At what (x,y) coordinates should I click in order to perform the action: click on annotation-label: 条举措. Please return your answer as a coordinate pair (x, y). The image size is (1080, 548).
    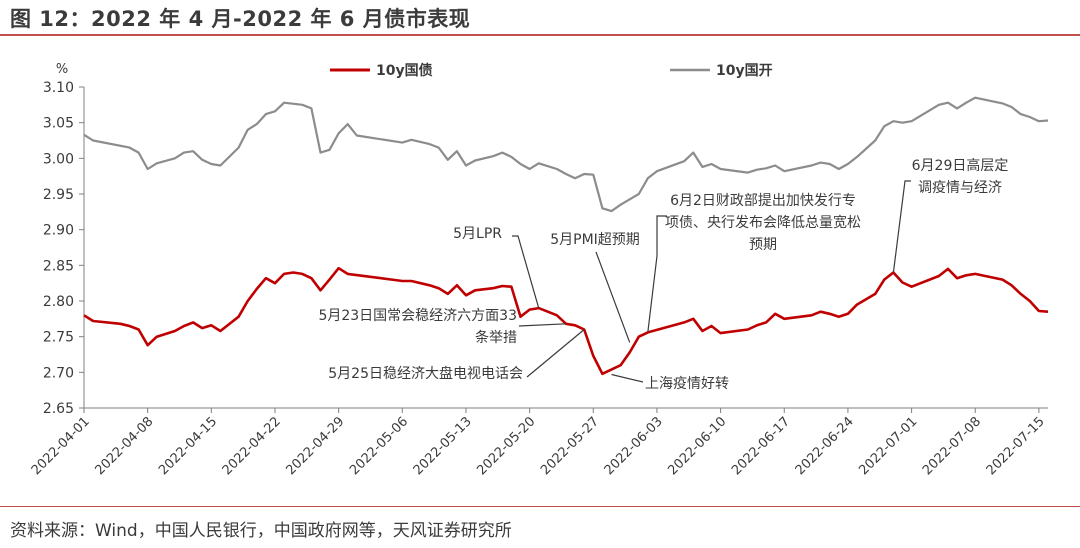
    Looking at the image, I should click on (496, 337).